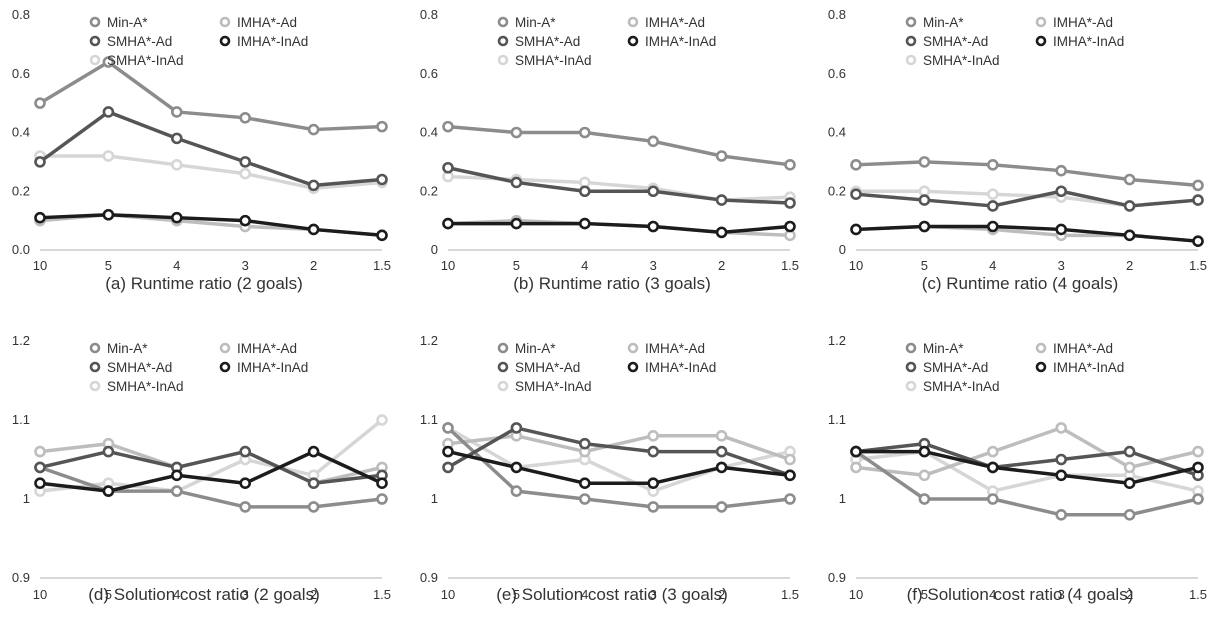 This screenshot has height=622, width=1224. I want to click on y-tick-label: 1.2, so click(21, 340).